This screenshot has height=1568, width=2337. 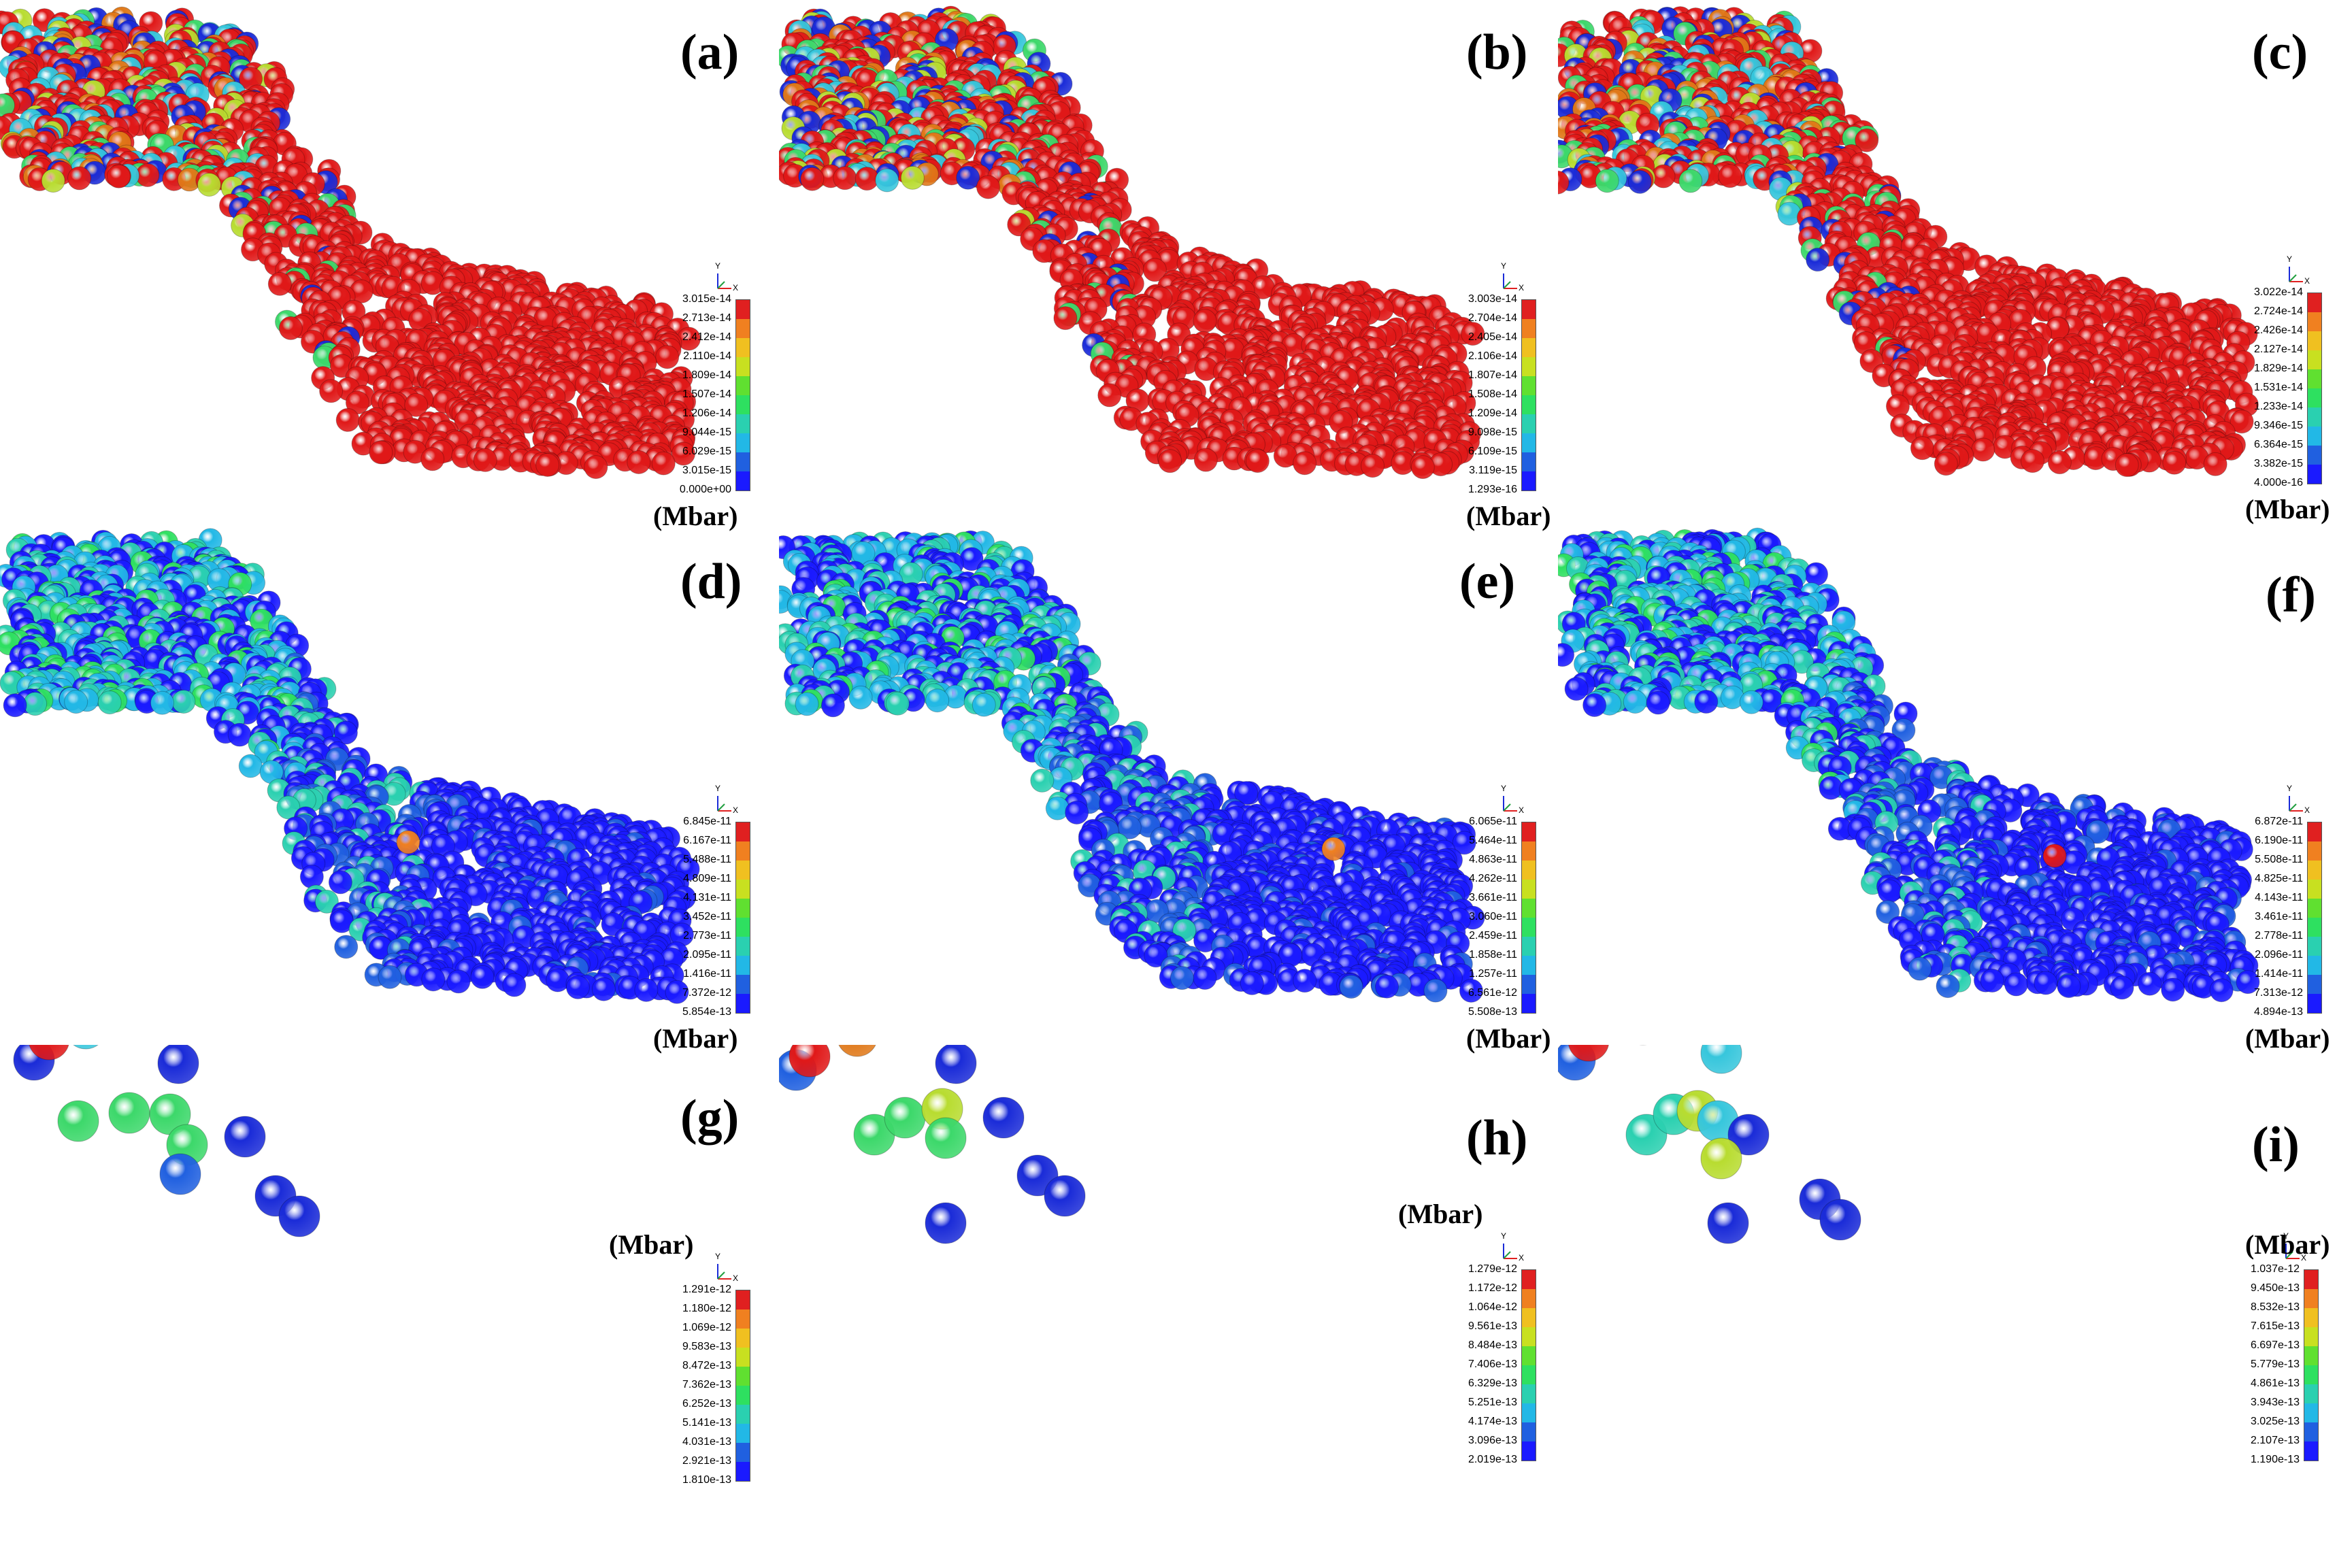 I want to click on colorbar-tick-label: 3.003e-14, so click(x=1492, y=299).